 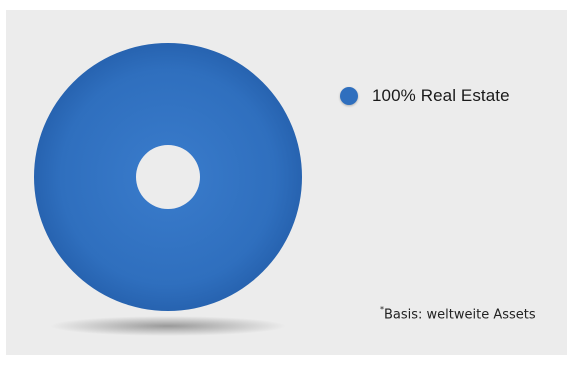 What do you see at coordinates (382, 309) in the screenshot?
I see `footnote-marker: *` at bounding box center [382, 309].